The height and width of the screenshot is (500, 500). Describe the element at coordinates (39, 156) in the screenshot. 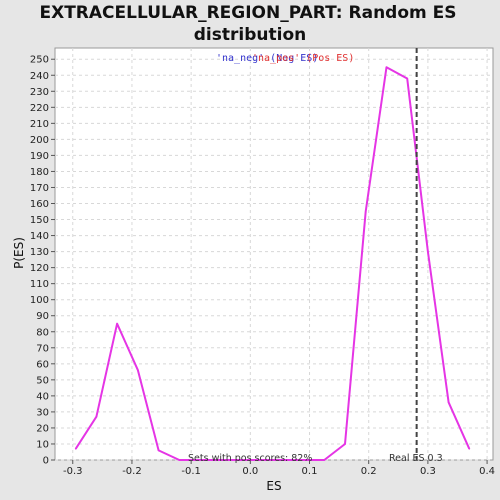

I see `y-tick-label: 190` at that location.